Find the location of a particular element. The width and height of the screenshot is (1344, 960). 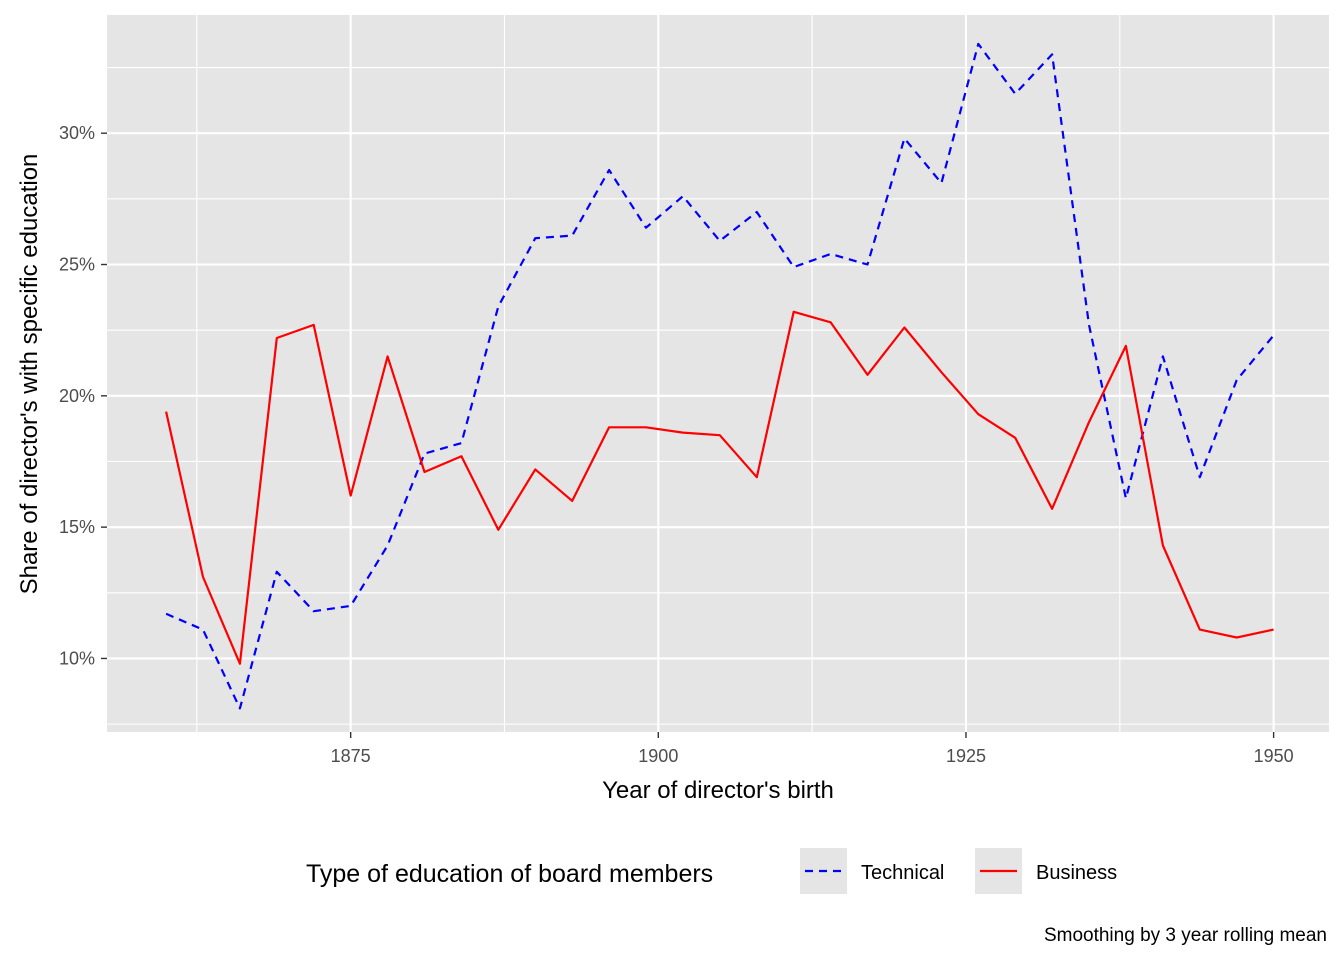

x-tick-label: 1925 is located at coordinates (966, 756).